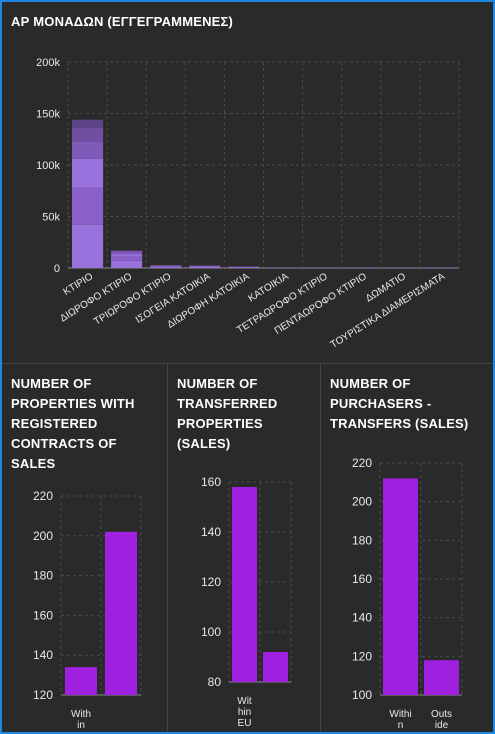 The width and height of the screenshot is (495, 734). Describe the element at coordinates (122, 21) in the screenshot. I see `panel-title: ΑΡ ΜΟΝΑΔΩΝ (ΕΓΓΕΓΡΑΜΜΕΝΕΣ)` at that location.